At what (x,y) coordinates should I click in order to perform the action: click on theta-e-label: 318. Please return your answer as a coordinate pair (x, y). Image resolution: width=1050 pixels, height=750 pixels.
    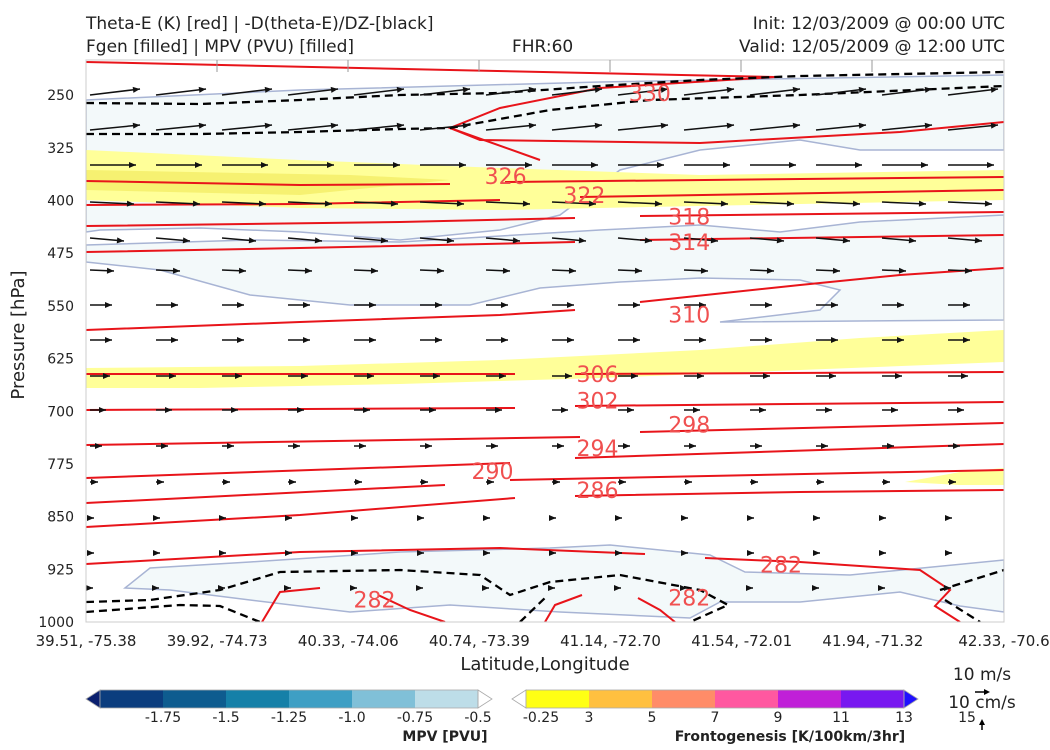
    Looking at the image, I should click on (689, 218).